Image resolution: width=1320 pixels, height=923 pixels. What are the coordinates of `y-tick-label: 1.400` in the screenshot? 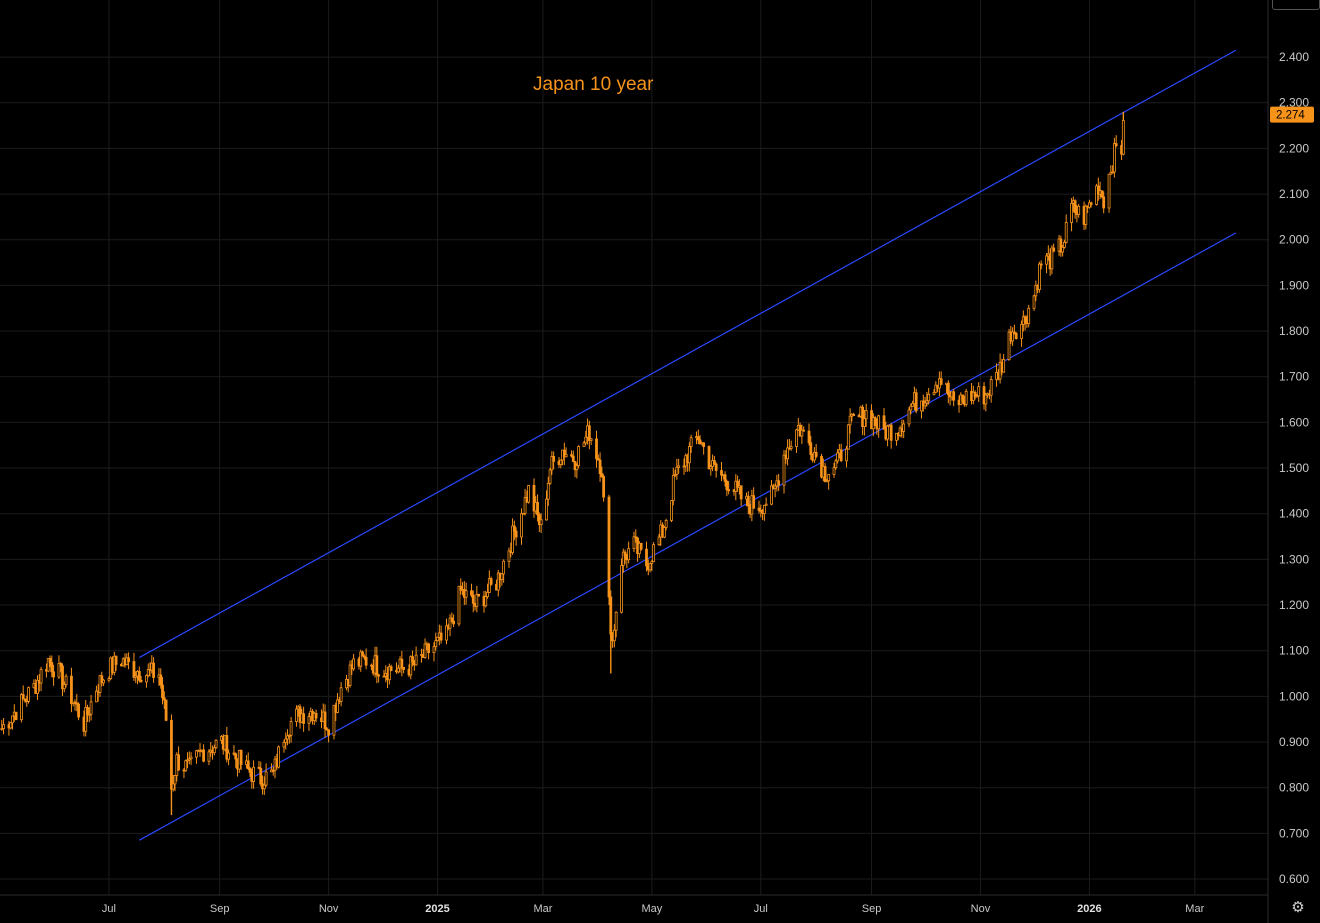 It's located at (1294, 514).